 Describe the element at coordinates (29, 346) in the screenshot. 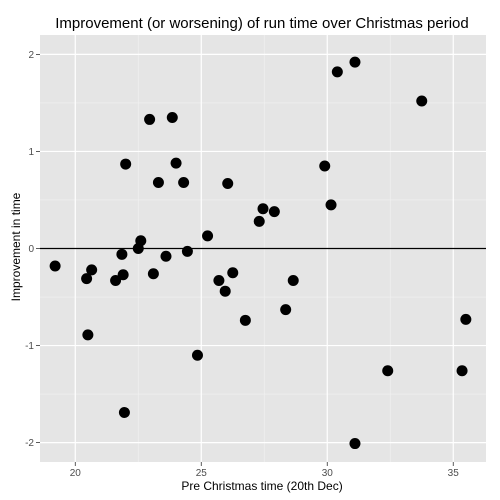

I see `y-tick-label: -1` at that location.